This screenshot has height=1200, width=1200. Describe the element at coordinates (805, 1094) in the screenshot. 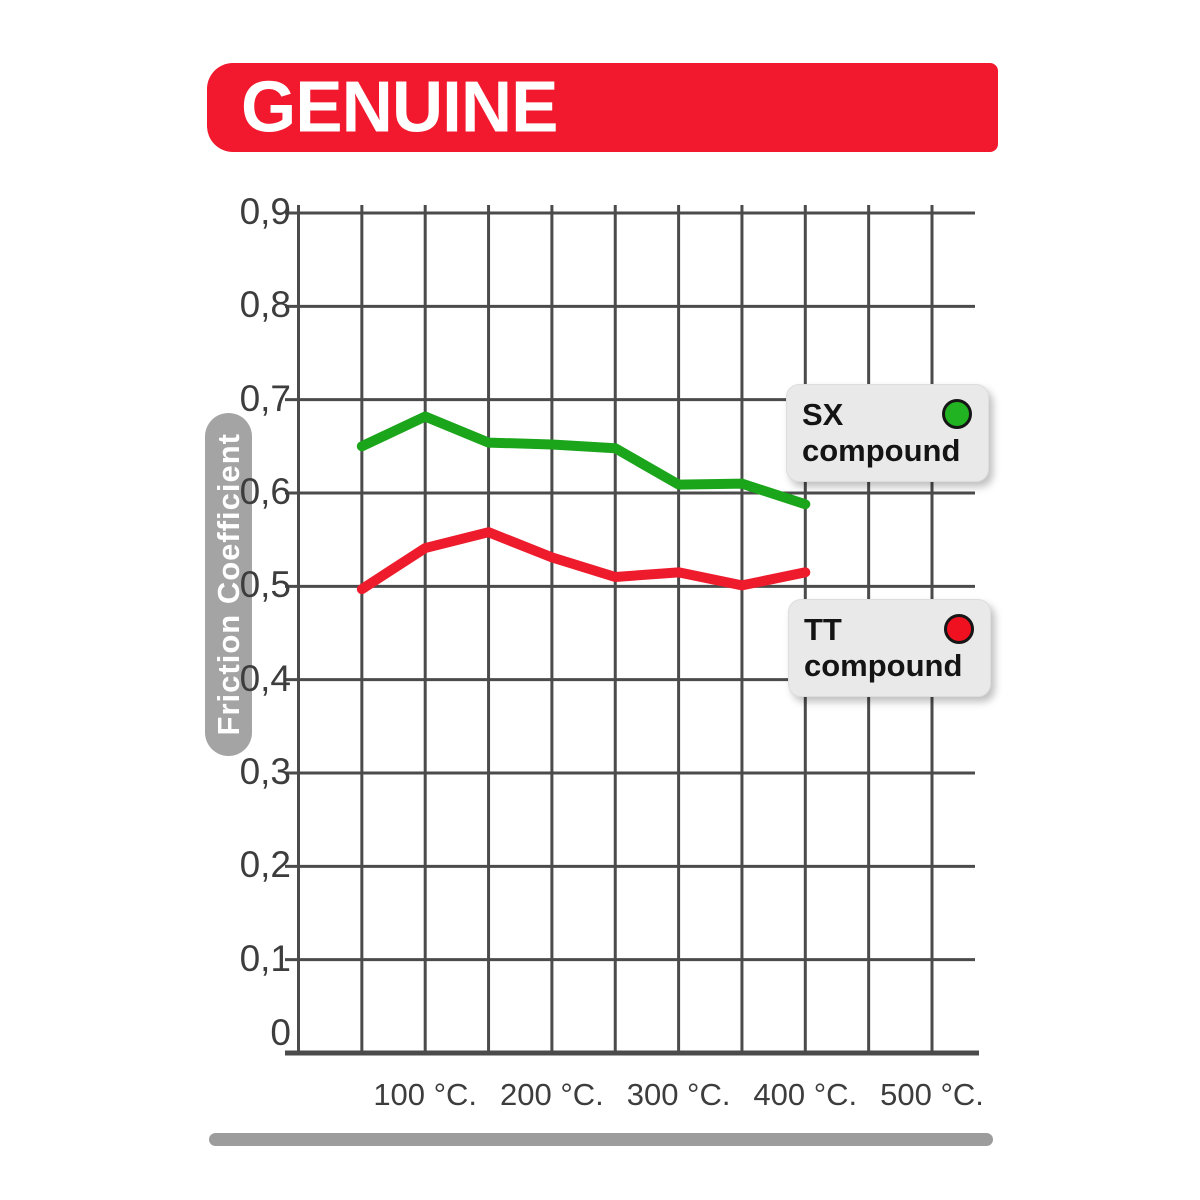

I see `x-tick-label: 400 °C.` at that location.